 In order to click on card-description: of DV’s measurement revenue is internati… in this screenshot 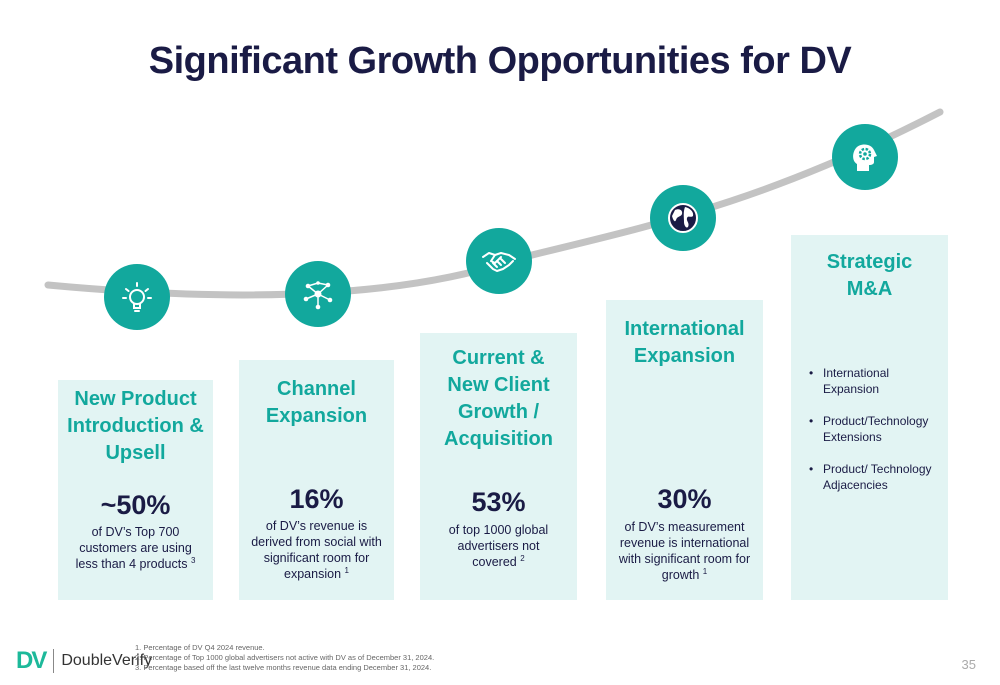, I will do `click(684, 551)`.